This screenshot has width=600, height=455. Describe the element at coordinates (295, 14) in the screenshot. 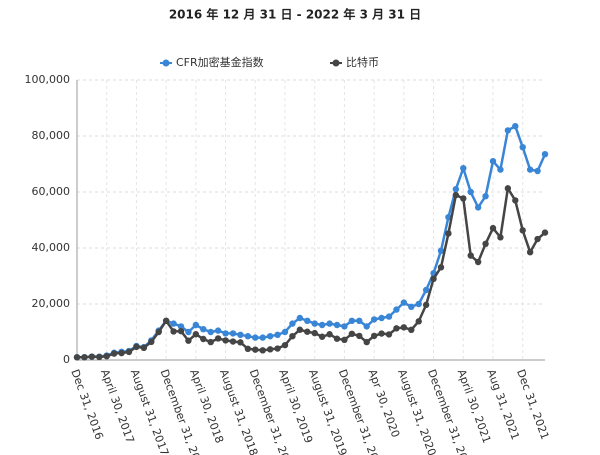

I see `chart-title: 2016 年 12 月 31 日 - 2022 年 3 月 31 日` at that location.